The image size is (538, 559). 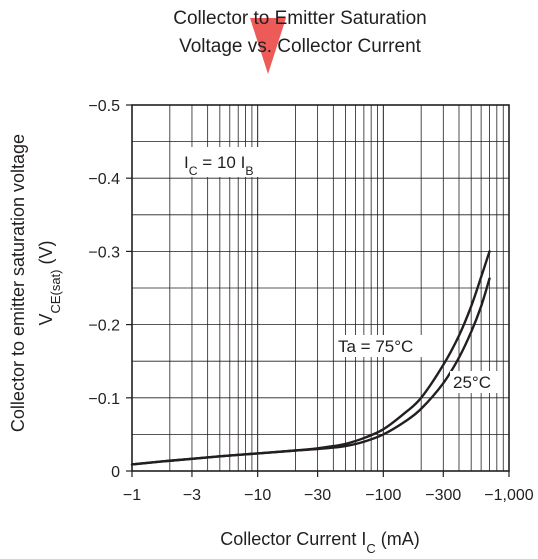 I want to click on y-tick-label: −0.2, so click(x=104, y=326).